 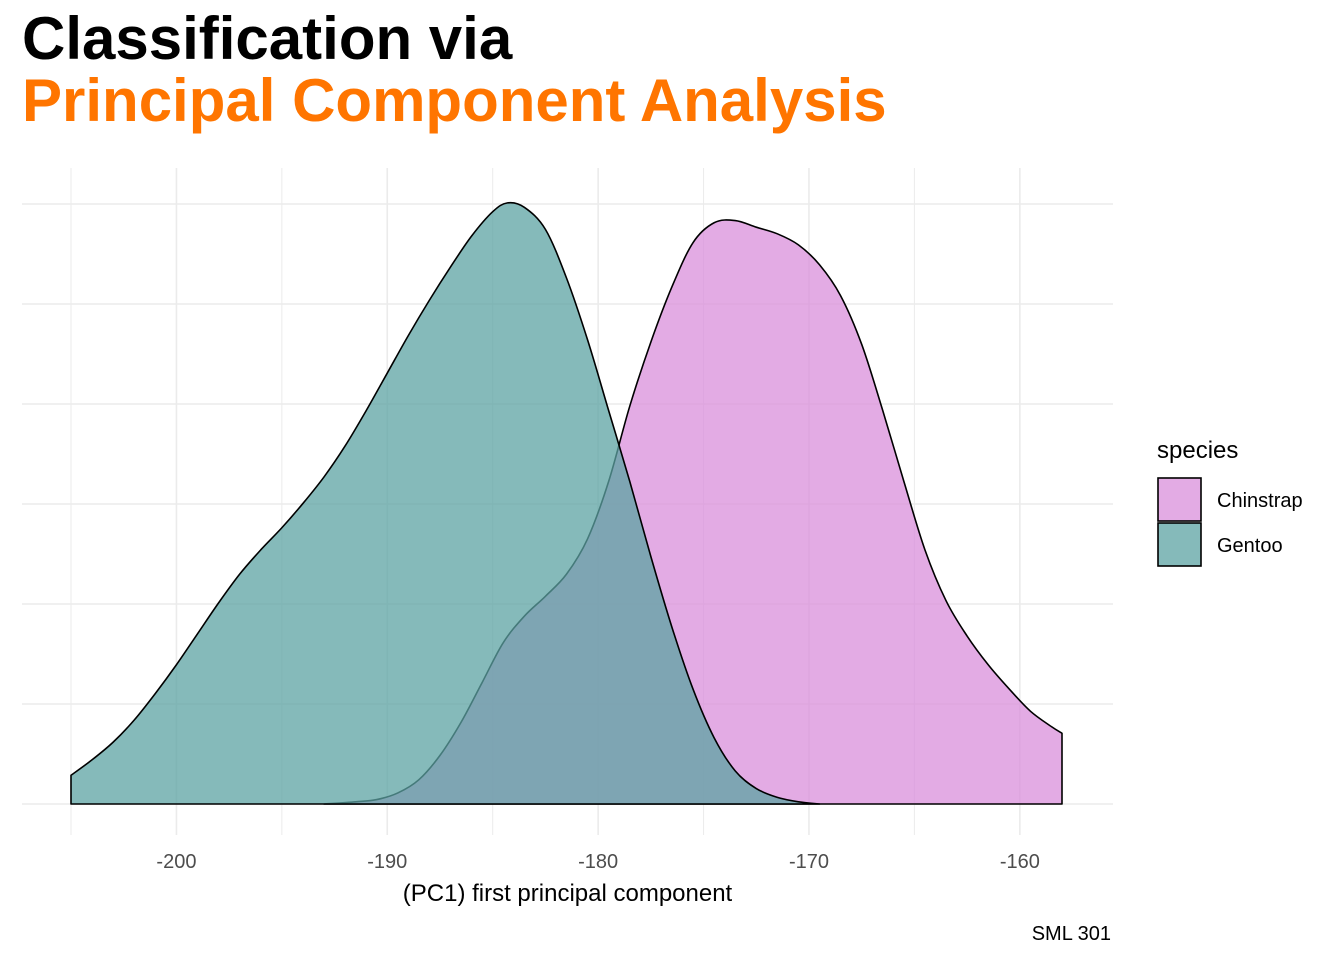 What do you see at coordinates (809, 862) in the screenshot?
I see `x-tick-label: -170` at bounding box center [809, 862].